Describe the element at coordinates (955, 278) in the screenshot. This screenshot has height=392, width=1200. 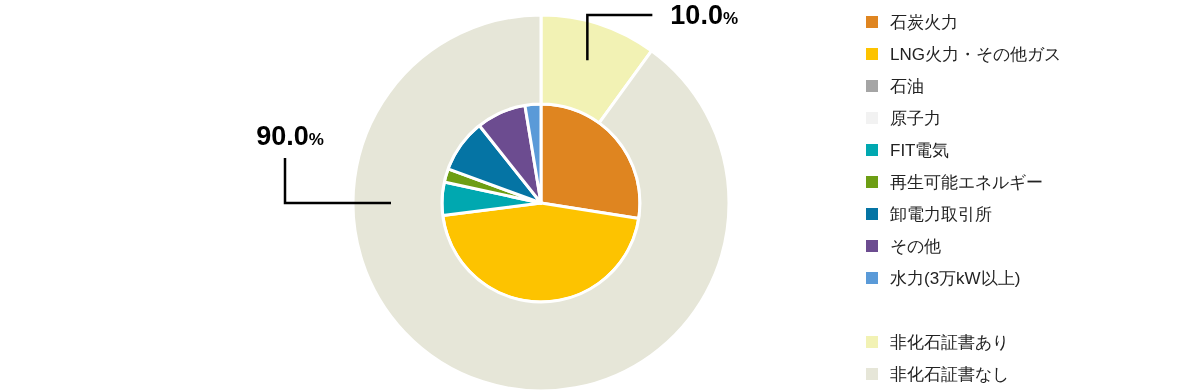
I see `legend-label: 水力(3万kW以上)` at that location.